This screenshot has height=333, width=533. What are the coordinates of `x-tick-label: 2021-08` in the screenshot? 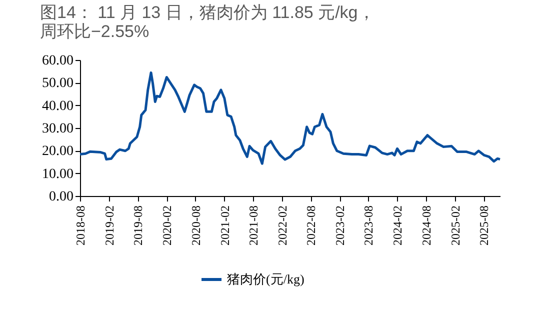 It's located at (253, 226).